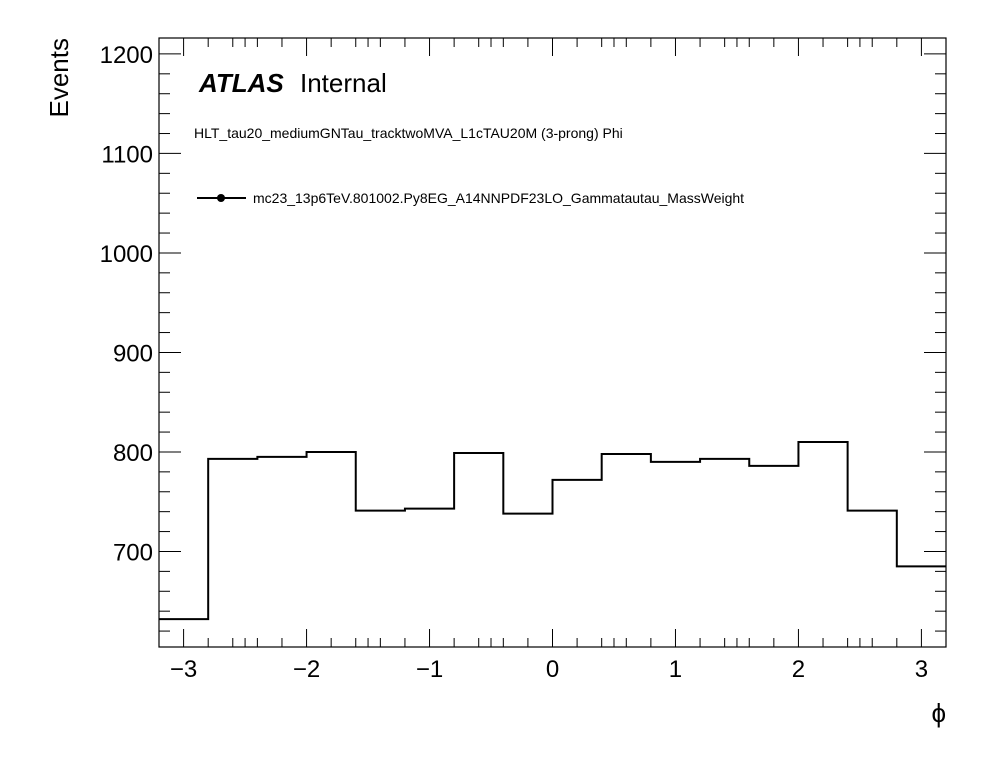 This screenshot has height=772, width=996. What do you see at coordinates (133, 453) in the screenshot?
I see `y-tick-label: 800` at bounding box center [133, 453].